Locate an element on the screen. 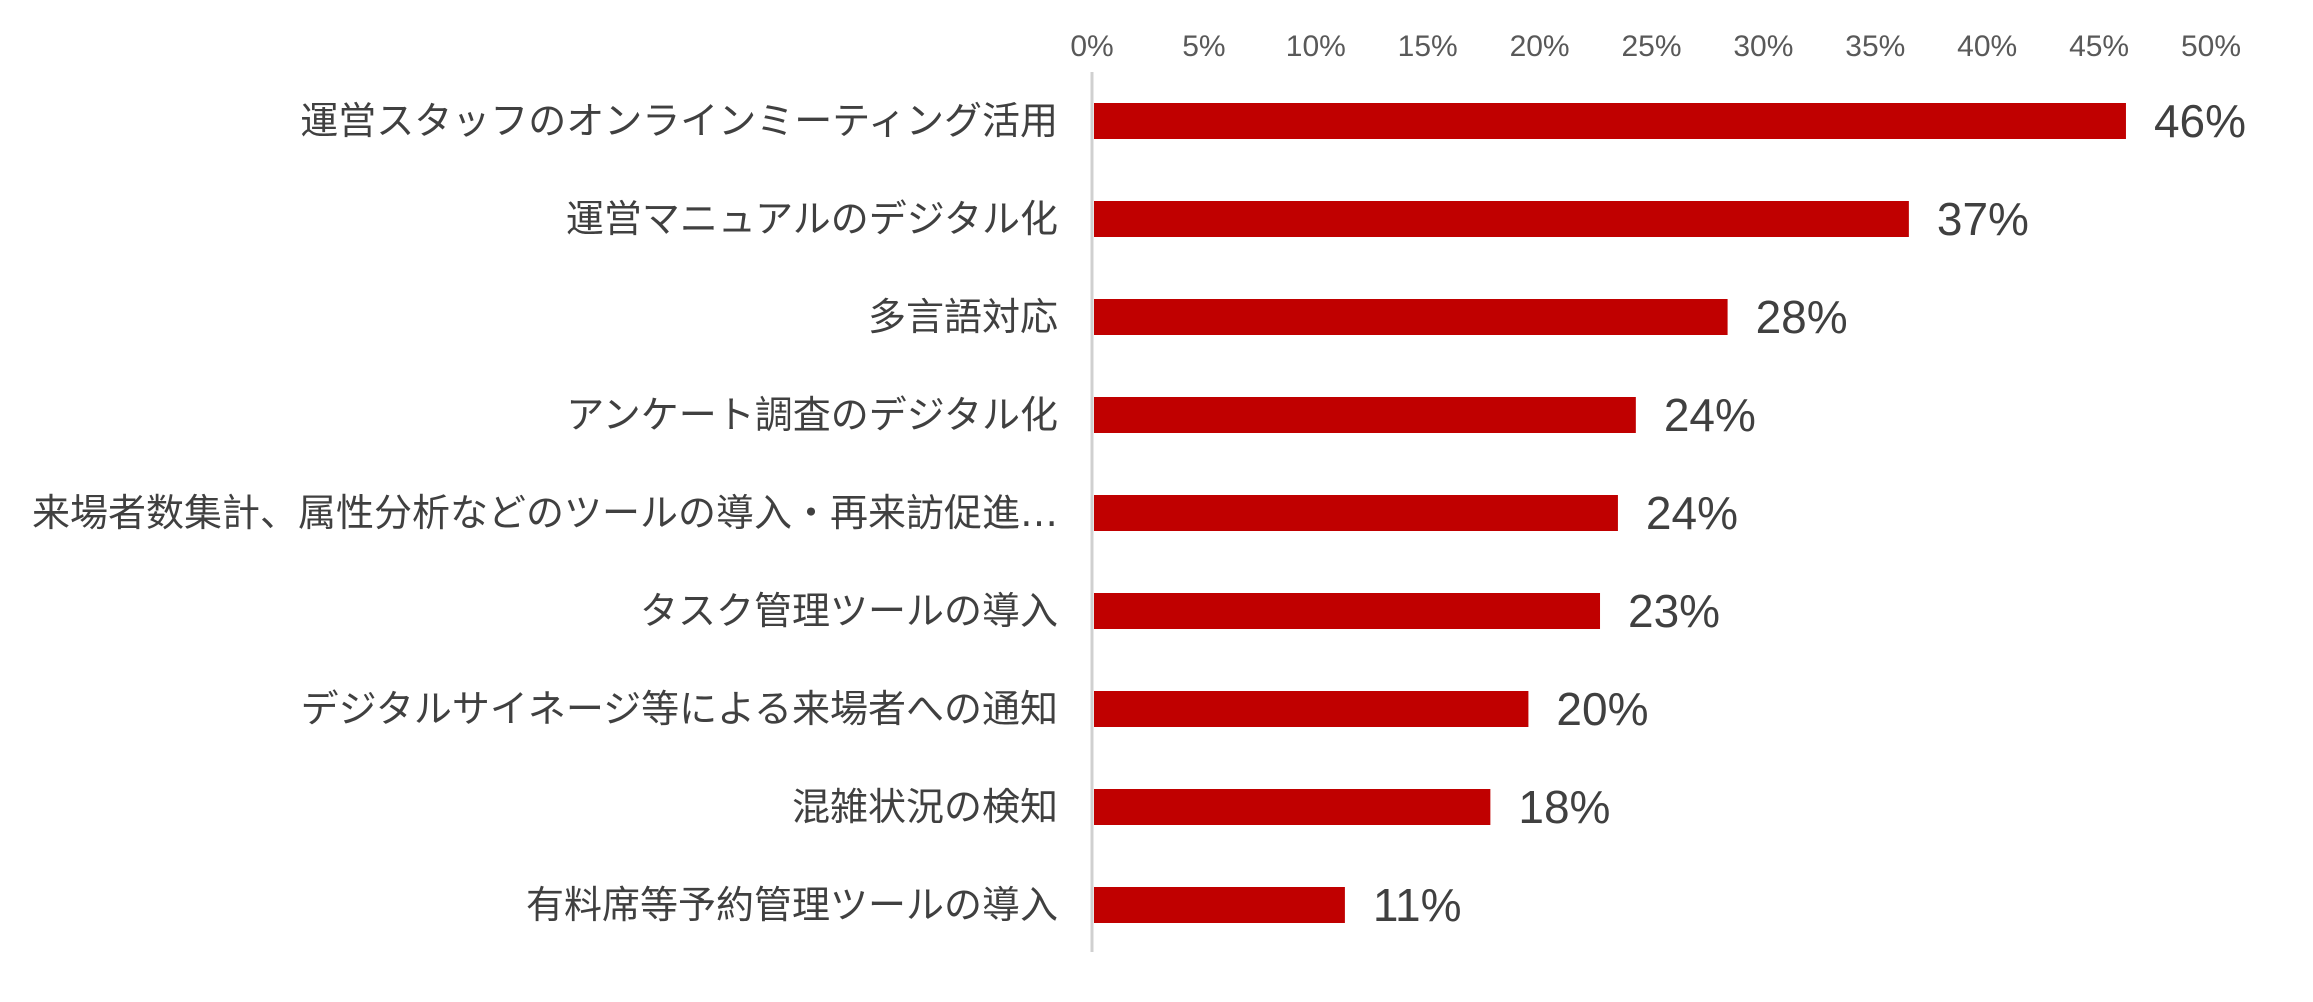 The width and height of the screenshot is (2313, 1002). data-label: 11% is located at coordinates (1417, 905).